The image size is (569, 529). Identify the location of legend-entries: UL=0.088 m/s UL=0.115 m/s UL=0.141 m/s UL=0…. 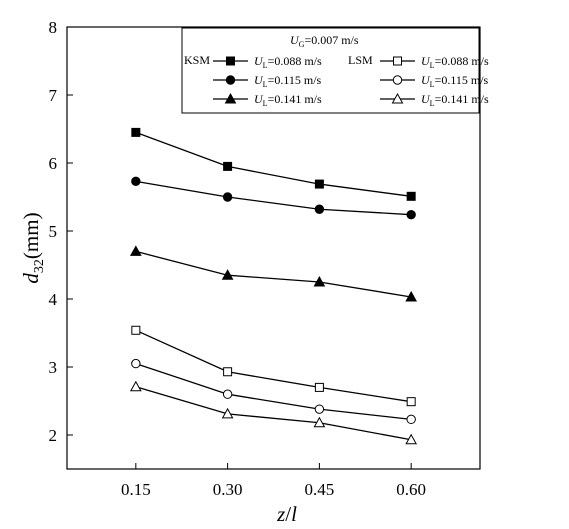
(351, 81).